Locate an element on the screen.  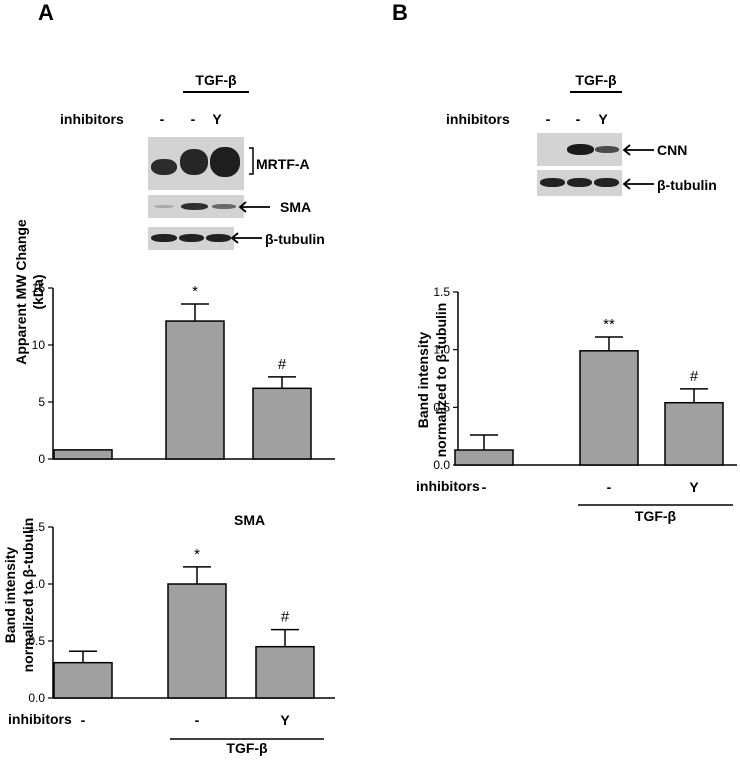
chart3-group-label: TGF-β is located at coordinates (655, 516).